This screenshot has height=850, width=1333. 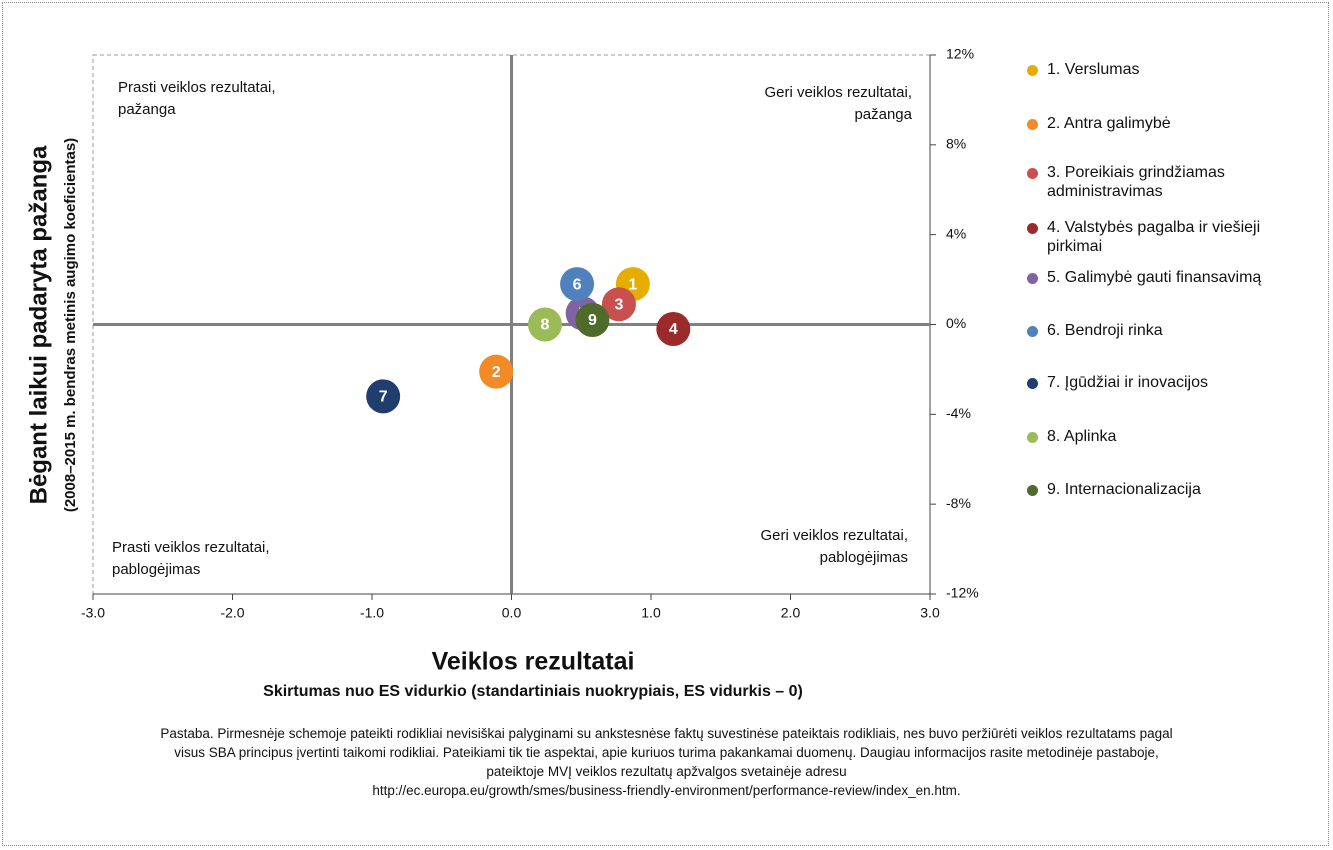 What do you see at coordinates (958, 413) in the screenshot?
I see `y-tick-label: -4%` at bounding box center [958, 413].